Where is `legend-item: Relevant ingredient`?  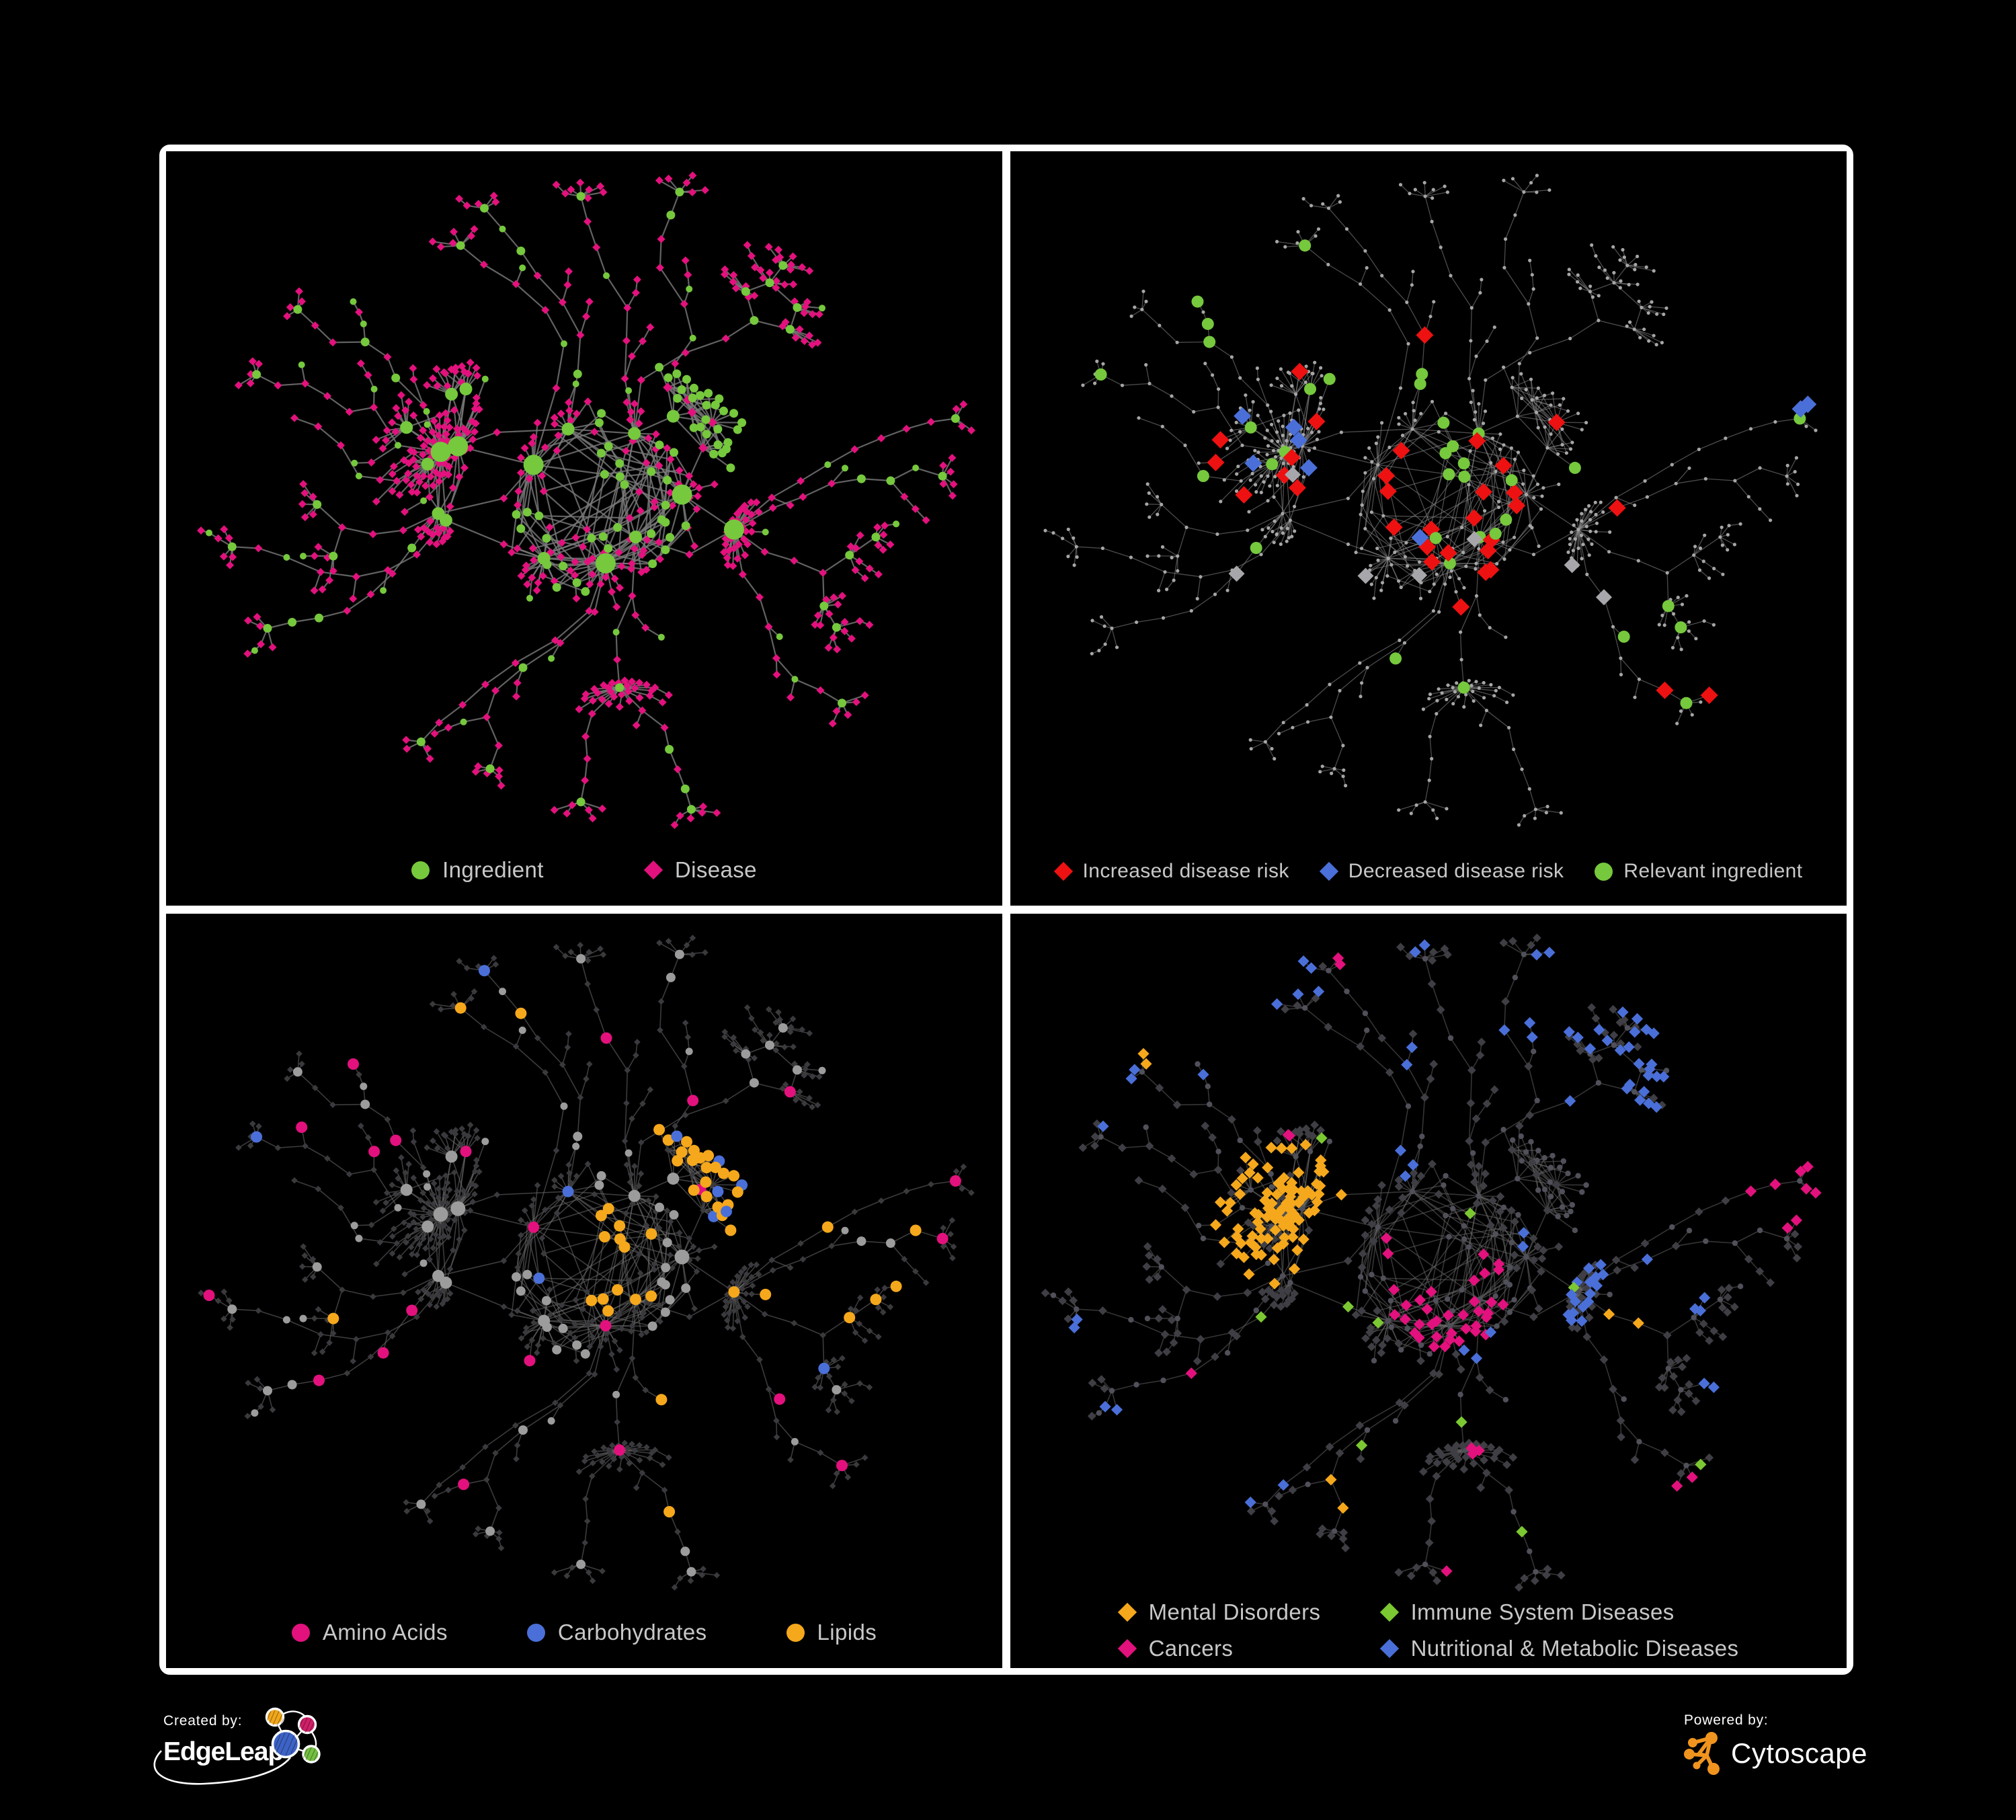 legend-item: Relevant ingredient is located at coordinates (1698, 871).